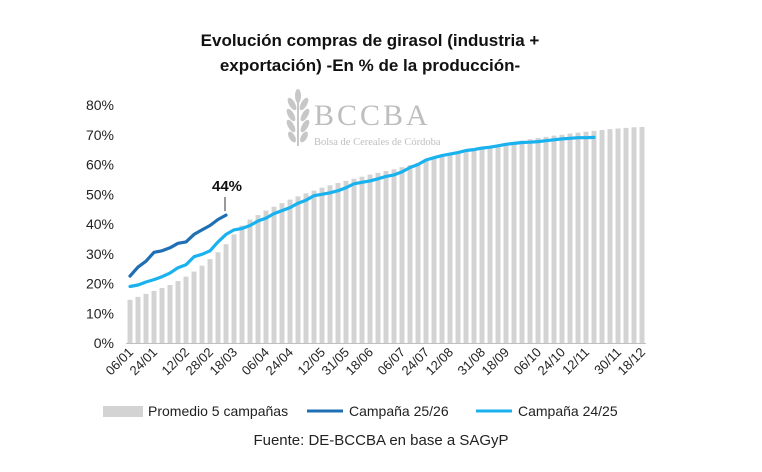 The image size is (762, 472). Describe the element at coordinates (100, 165) in the screenshot. I see `y-tick-label: 60%` at that location.